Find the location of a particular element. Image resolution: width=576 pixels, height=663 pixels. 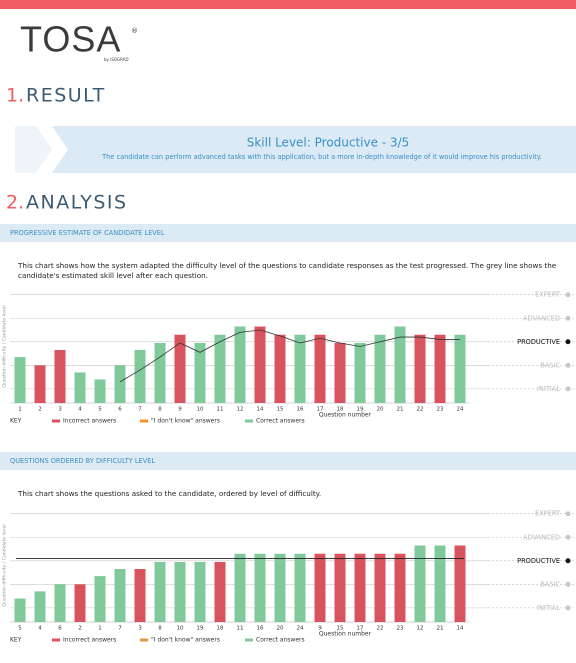

skill-level: Skill Level: Productive - 3/5 is located at coordinates (328, 143).